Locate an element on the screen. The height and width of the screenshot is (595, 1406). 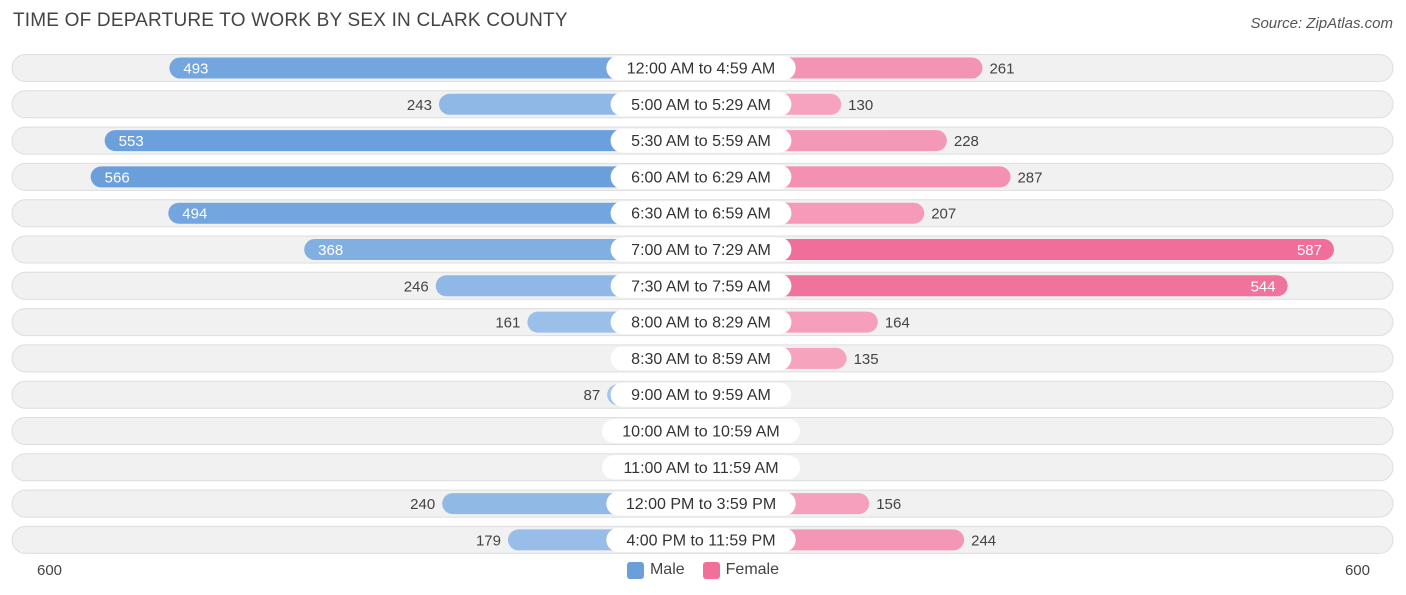
value-label-male: 493 is located at coordinates (195, 69).